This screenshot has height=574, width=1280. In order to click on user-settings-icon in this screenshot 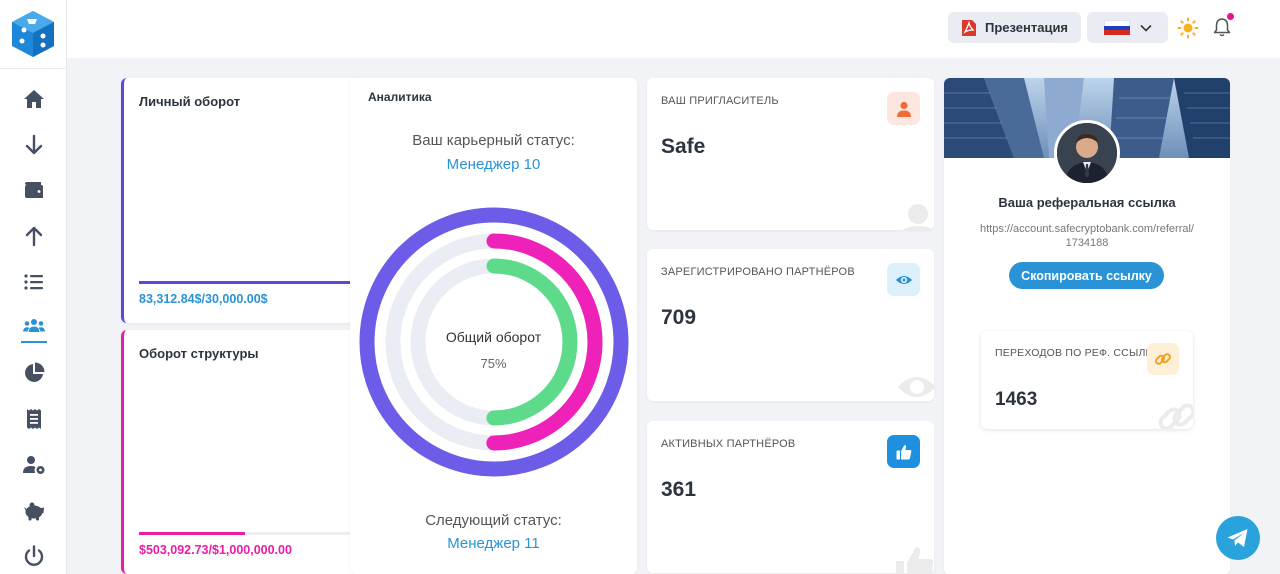, I will do `click(34, 465)`.